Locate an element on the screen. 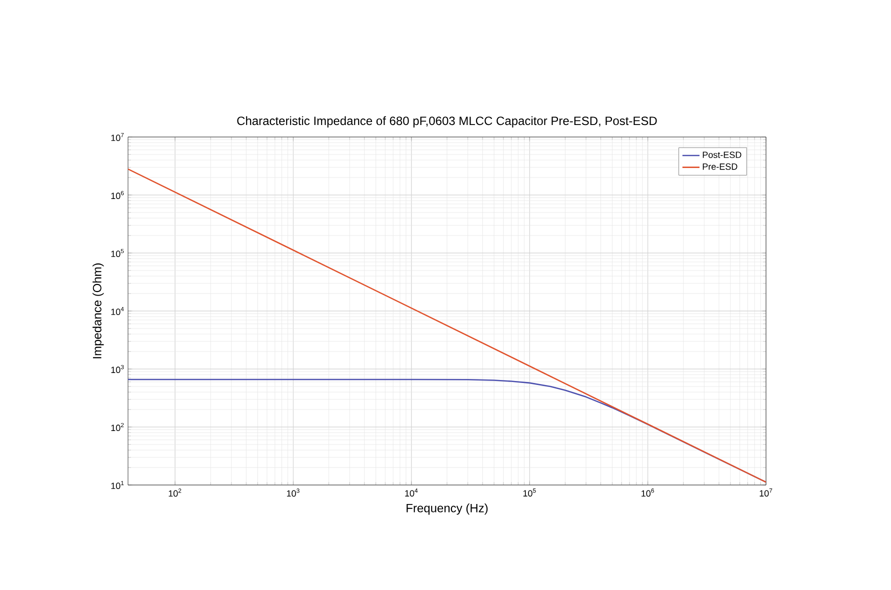 The image size is (891, 590). legend-label: Pre-ESD is located at coordinates (720, 166).